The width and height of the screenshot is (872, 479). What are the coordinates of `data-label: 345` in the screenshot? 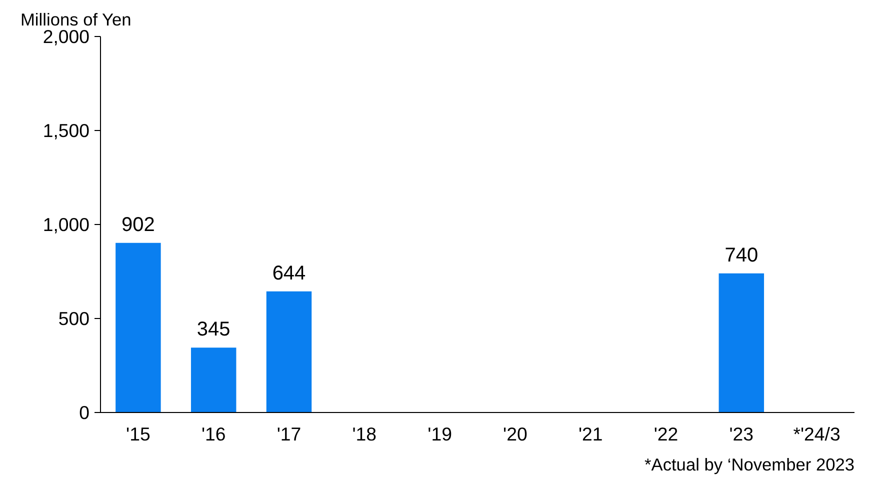 It's located at (213, 329).